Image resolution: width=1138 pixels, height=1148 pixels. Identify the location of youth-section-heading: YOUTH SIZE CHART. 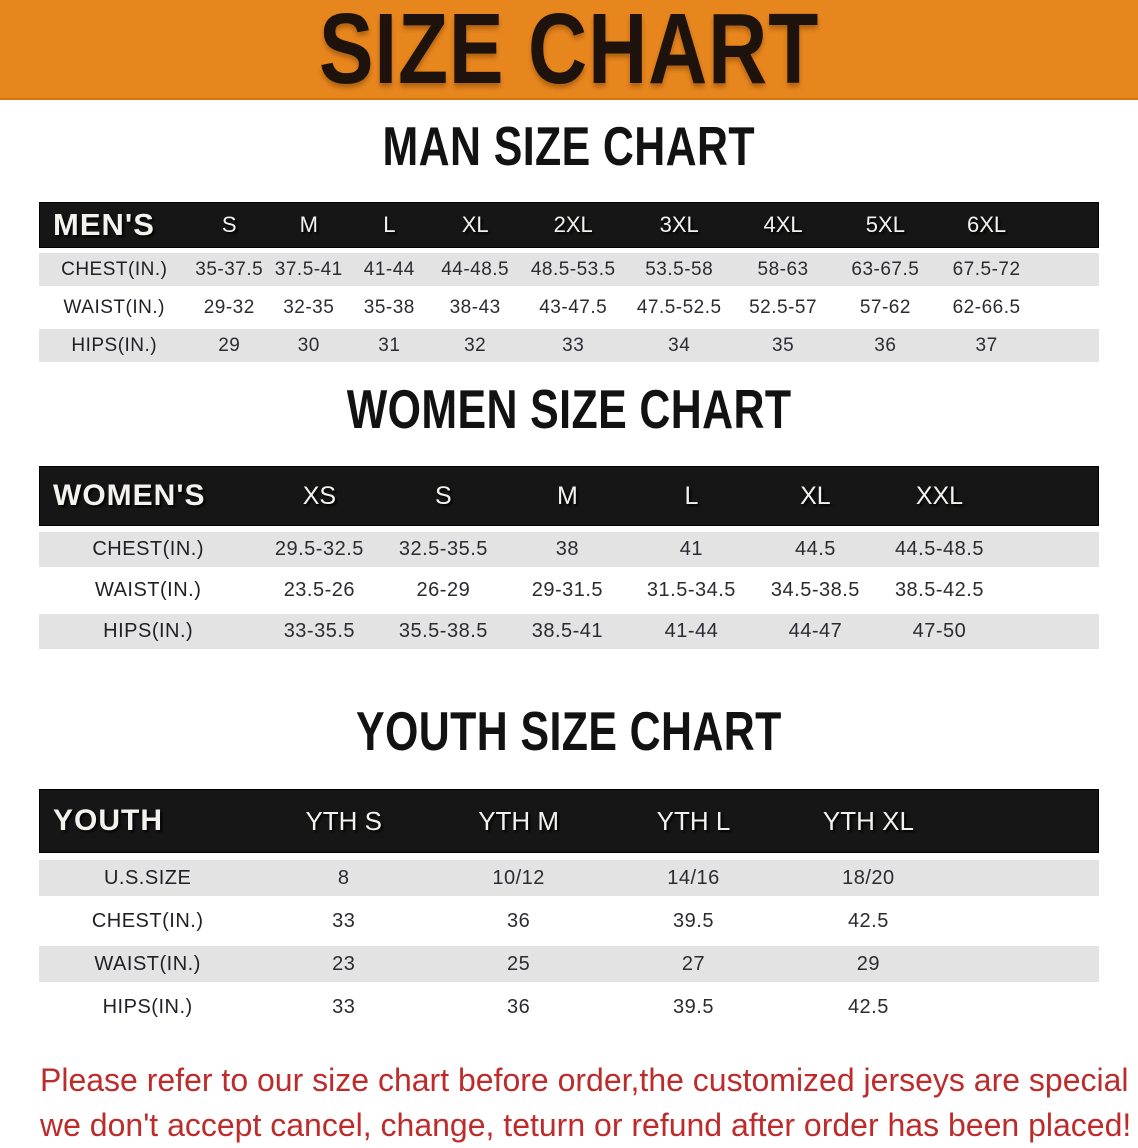
(569, 734).